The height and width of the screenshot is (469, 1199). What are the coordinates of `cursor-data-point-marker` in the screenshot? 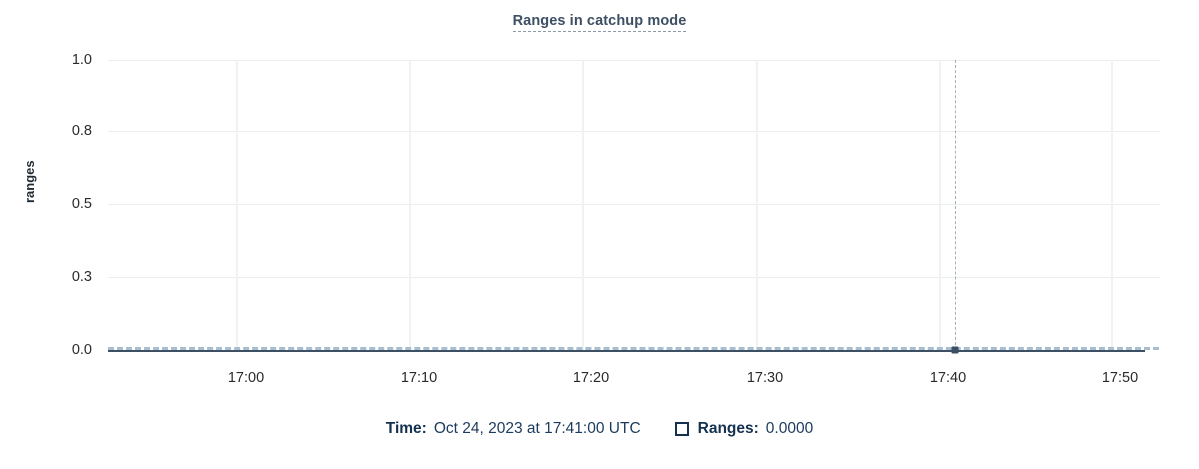 It's located at (955, 350).